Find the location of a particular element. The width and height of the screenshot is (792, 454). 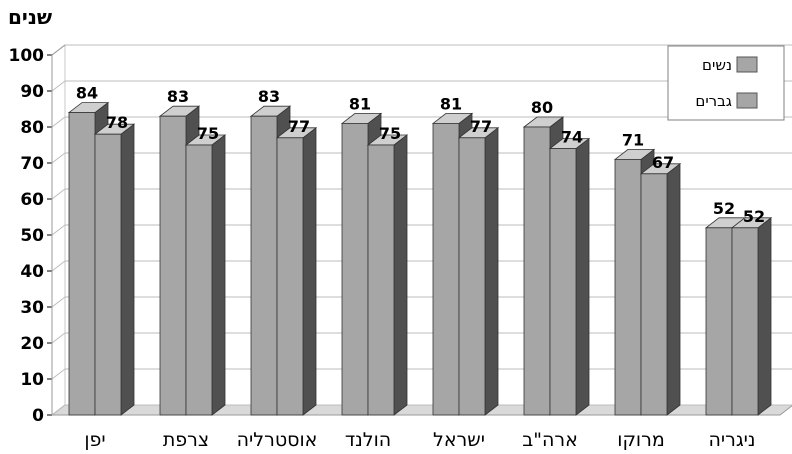

y-tick-label: 70 is located at coordinates (32, 164).